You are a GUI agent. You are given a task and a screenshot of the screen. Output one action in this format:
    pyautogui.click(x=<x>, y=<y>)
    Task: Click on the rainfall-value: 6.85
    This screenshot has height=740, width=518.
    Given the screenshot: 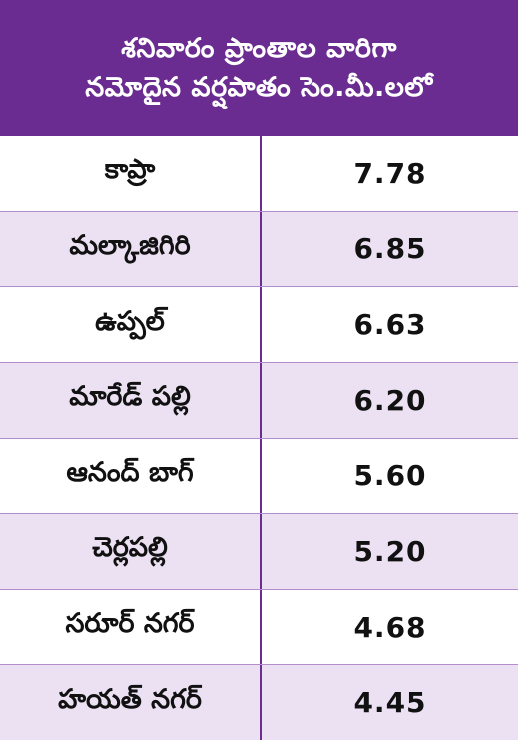 What is the action you would take?
    pyautogui.click(x=390, y=249)
    